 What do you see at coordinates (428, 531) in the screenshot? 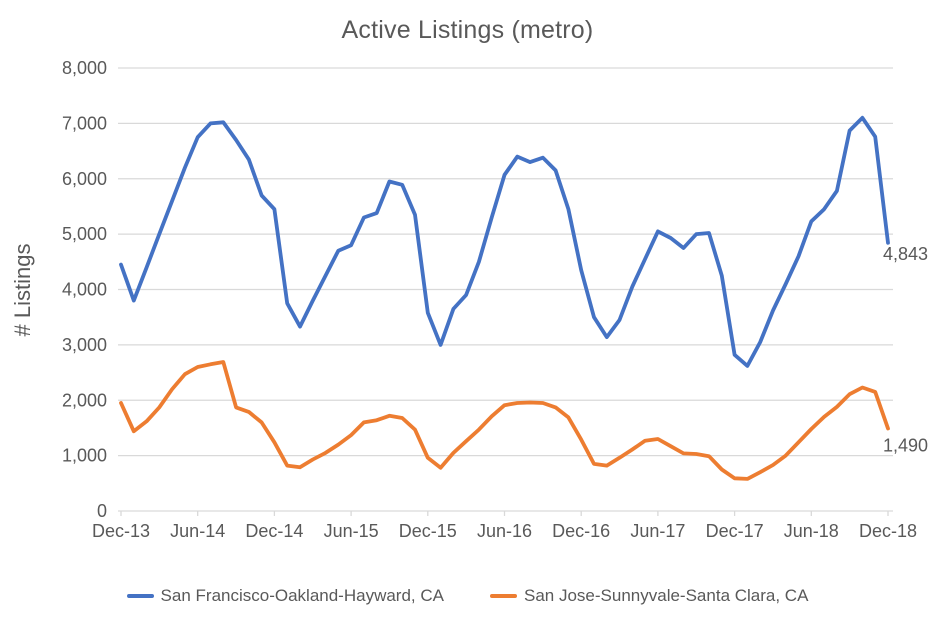
I see `x-tick-label: Dec-15` at bounding box center [428, 531].